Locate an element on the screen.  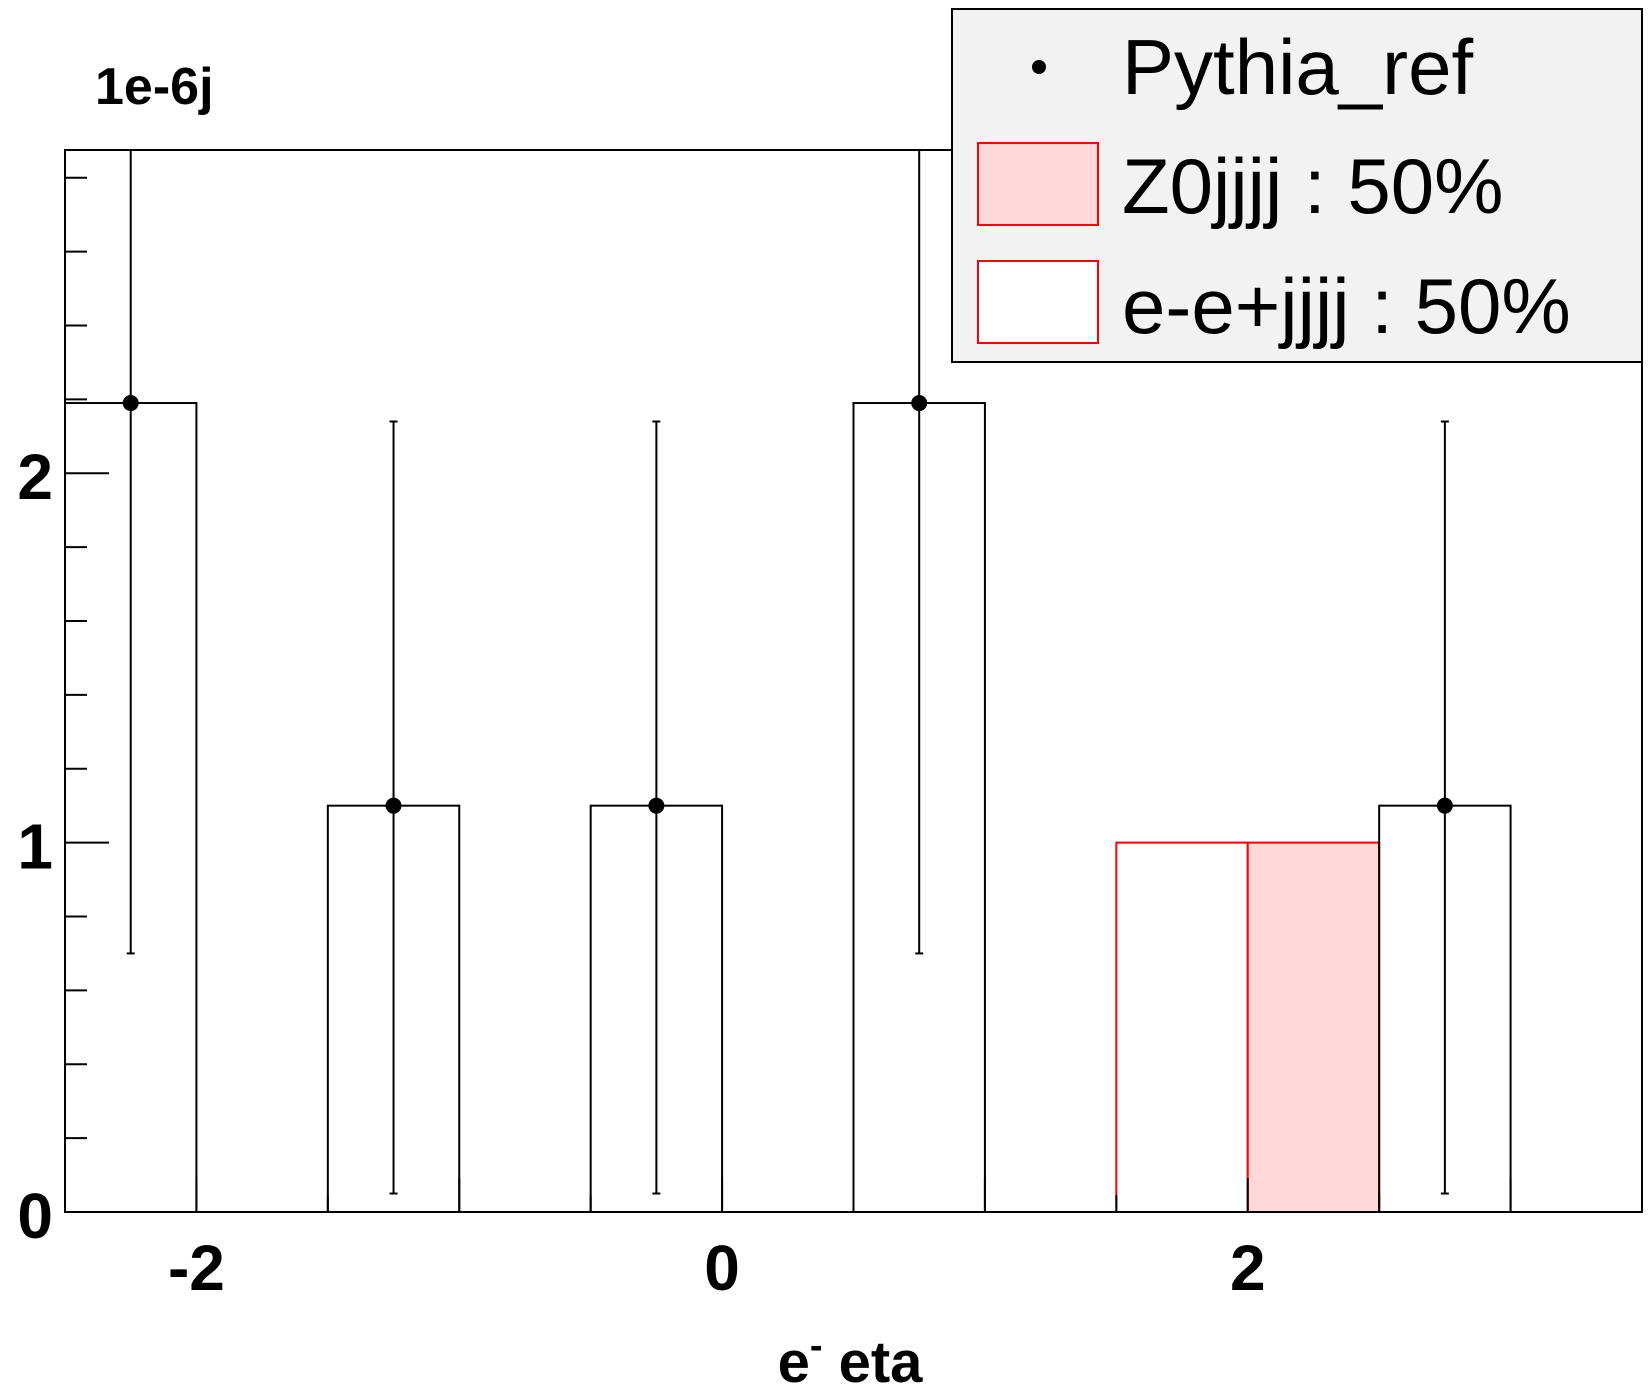
legend: Pythia_ref Z0jjjj : 50% e-e+jjjj : 50% is located at coordinates (1297, 185).